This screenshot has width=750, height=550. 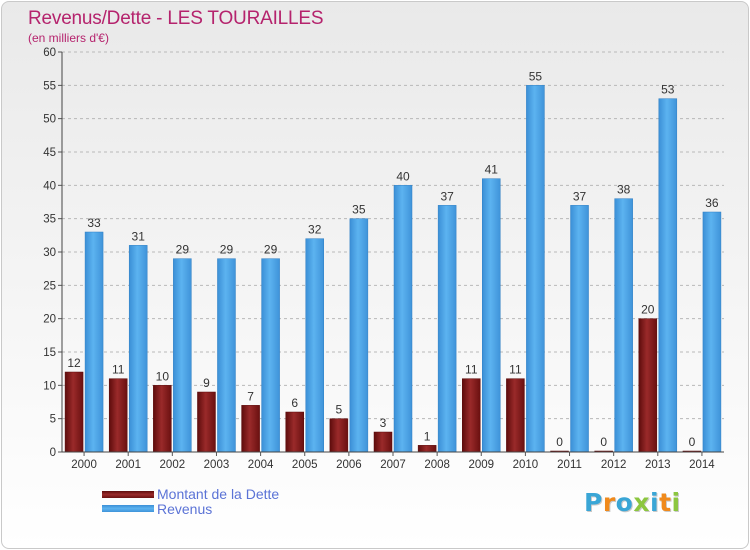 I want to click on chart-subtitle: (en milliers d'€), so click(x=68, y=38).